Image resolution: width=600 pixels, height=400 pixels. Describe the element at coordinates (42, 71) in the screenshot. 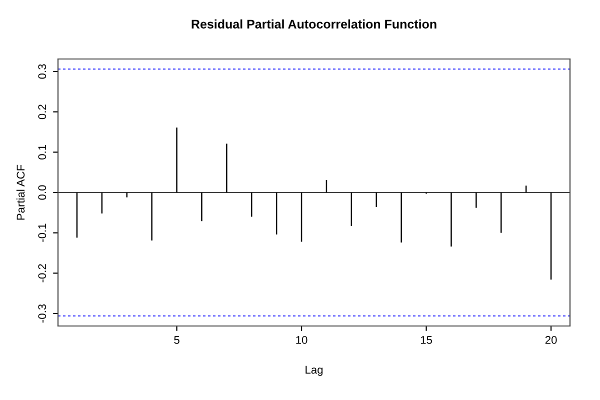

I see `y-tick-label: 0.3` at that location.